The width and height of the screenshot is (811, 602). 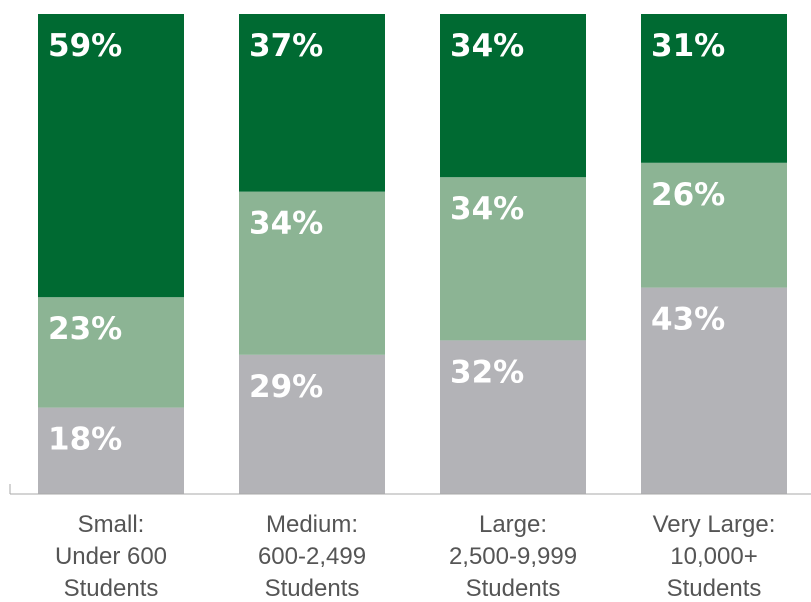 What do you see at coordinates (513, 556) in the screenshot?
I see `category-label: 2,500-9,999` at bounding box center [513, 556].